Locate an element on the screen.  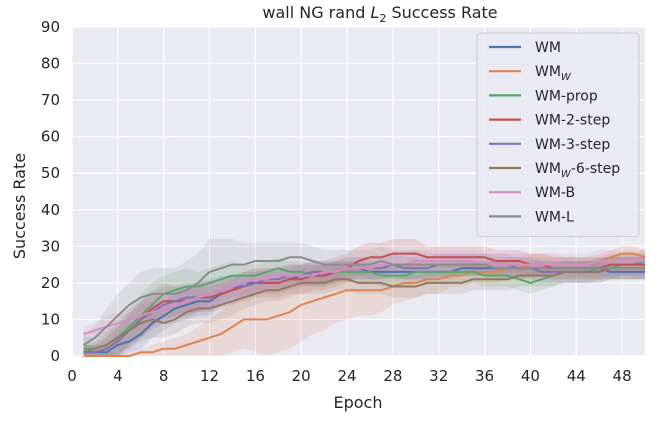
legend-box is located at coordinates (558, 135).